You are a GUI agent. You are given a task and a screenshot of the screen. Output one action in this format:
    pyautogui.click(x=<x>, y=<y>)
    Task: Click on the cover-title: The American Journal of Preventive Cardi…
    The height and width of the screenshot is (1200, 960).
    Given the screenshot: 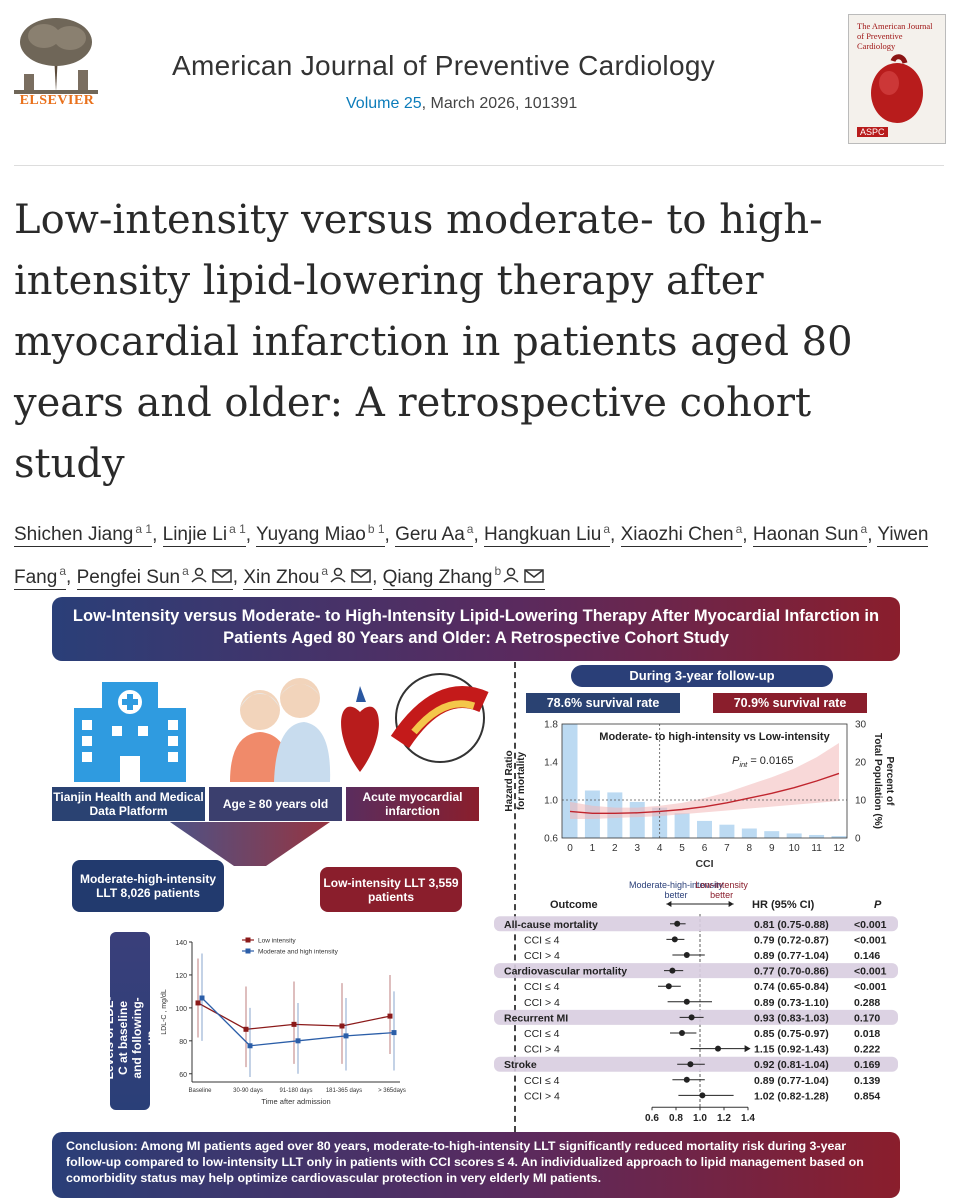 What is the action you would take?
    pyautogui.click(x=895, y=36)
    